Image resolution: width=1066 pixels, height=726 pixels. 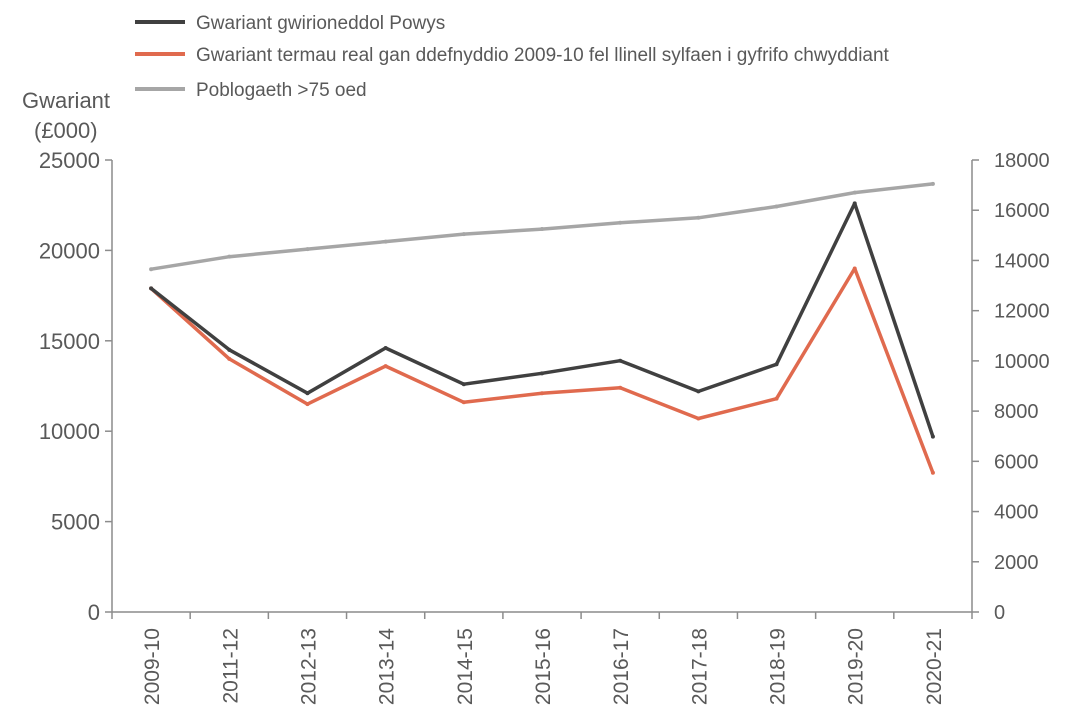 I want to click on legend-label-population: Poblogaeth >75 oed, so click(x=281, y=90).